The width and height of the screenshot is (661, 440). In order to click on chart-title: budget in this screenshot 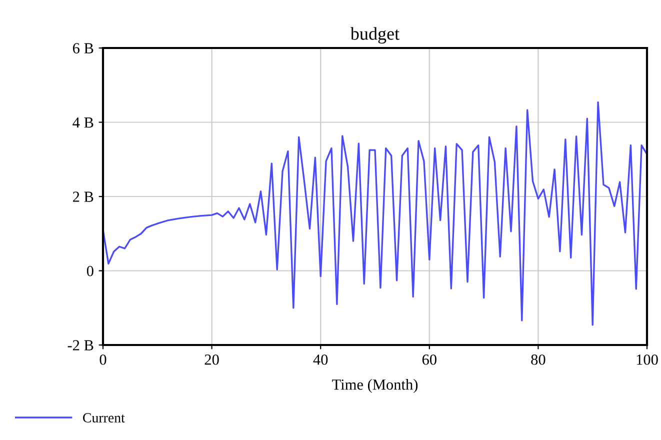, I will do `click(375, 35)`.